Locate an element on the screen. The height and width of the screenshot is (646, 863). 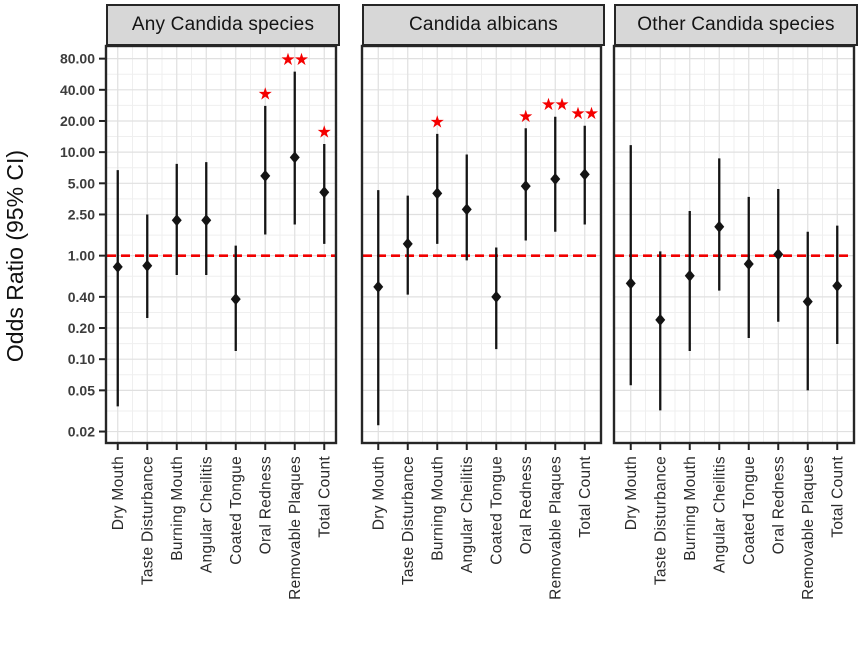
panel-header-label: Any Candida species is located at coordinates (223, 24).